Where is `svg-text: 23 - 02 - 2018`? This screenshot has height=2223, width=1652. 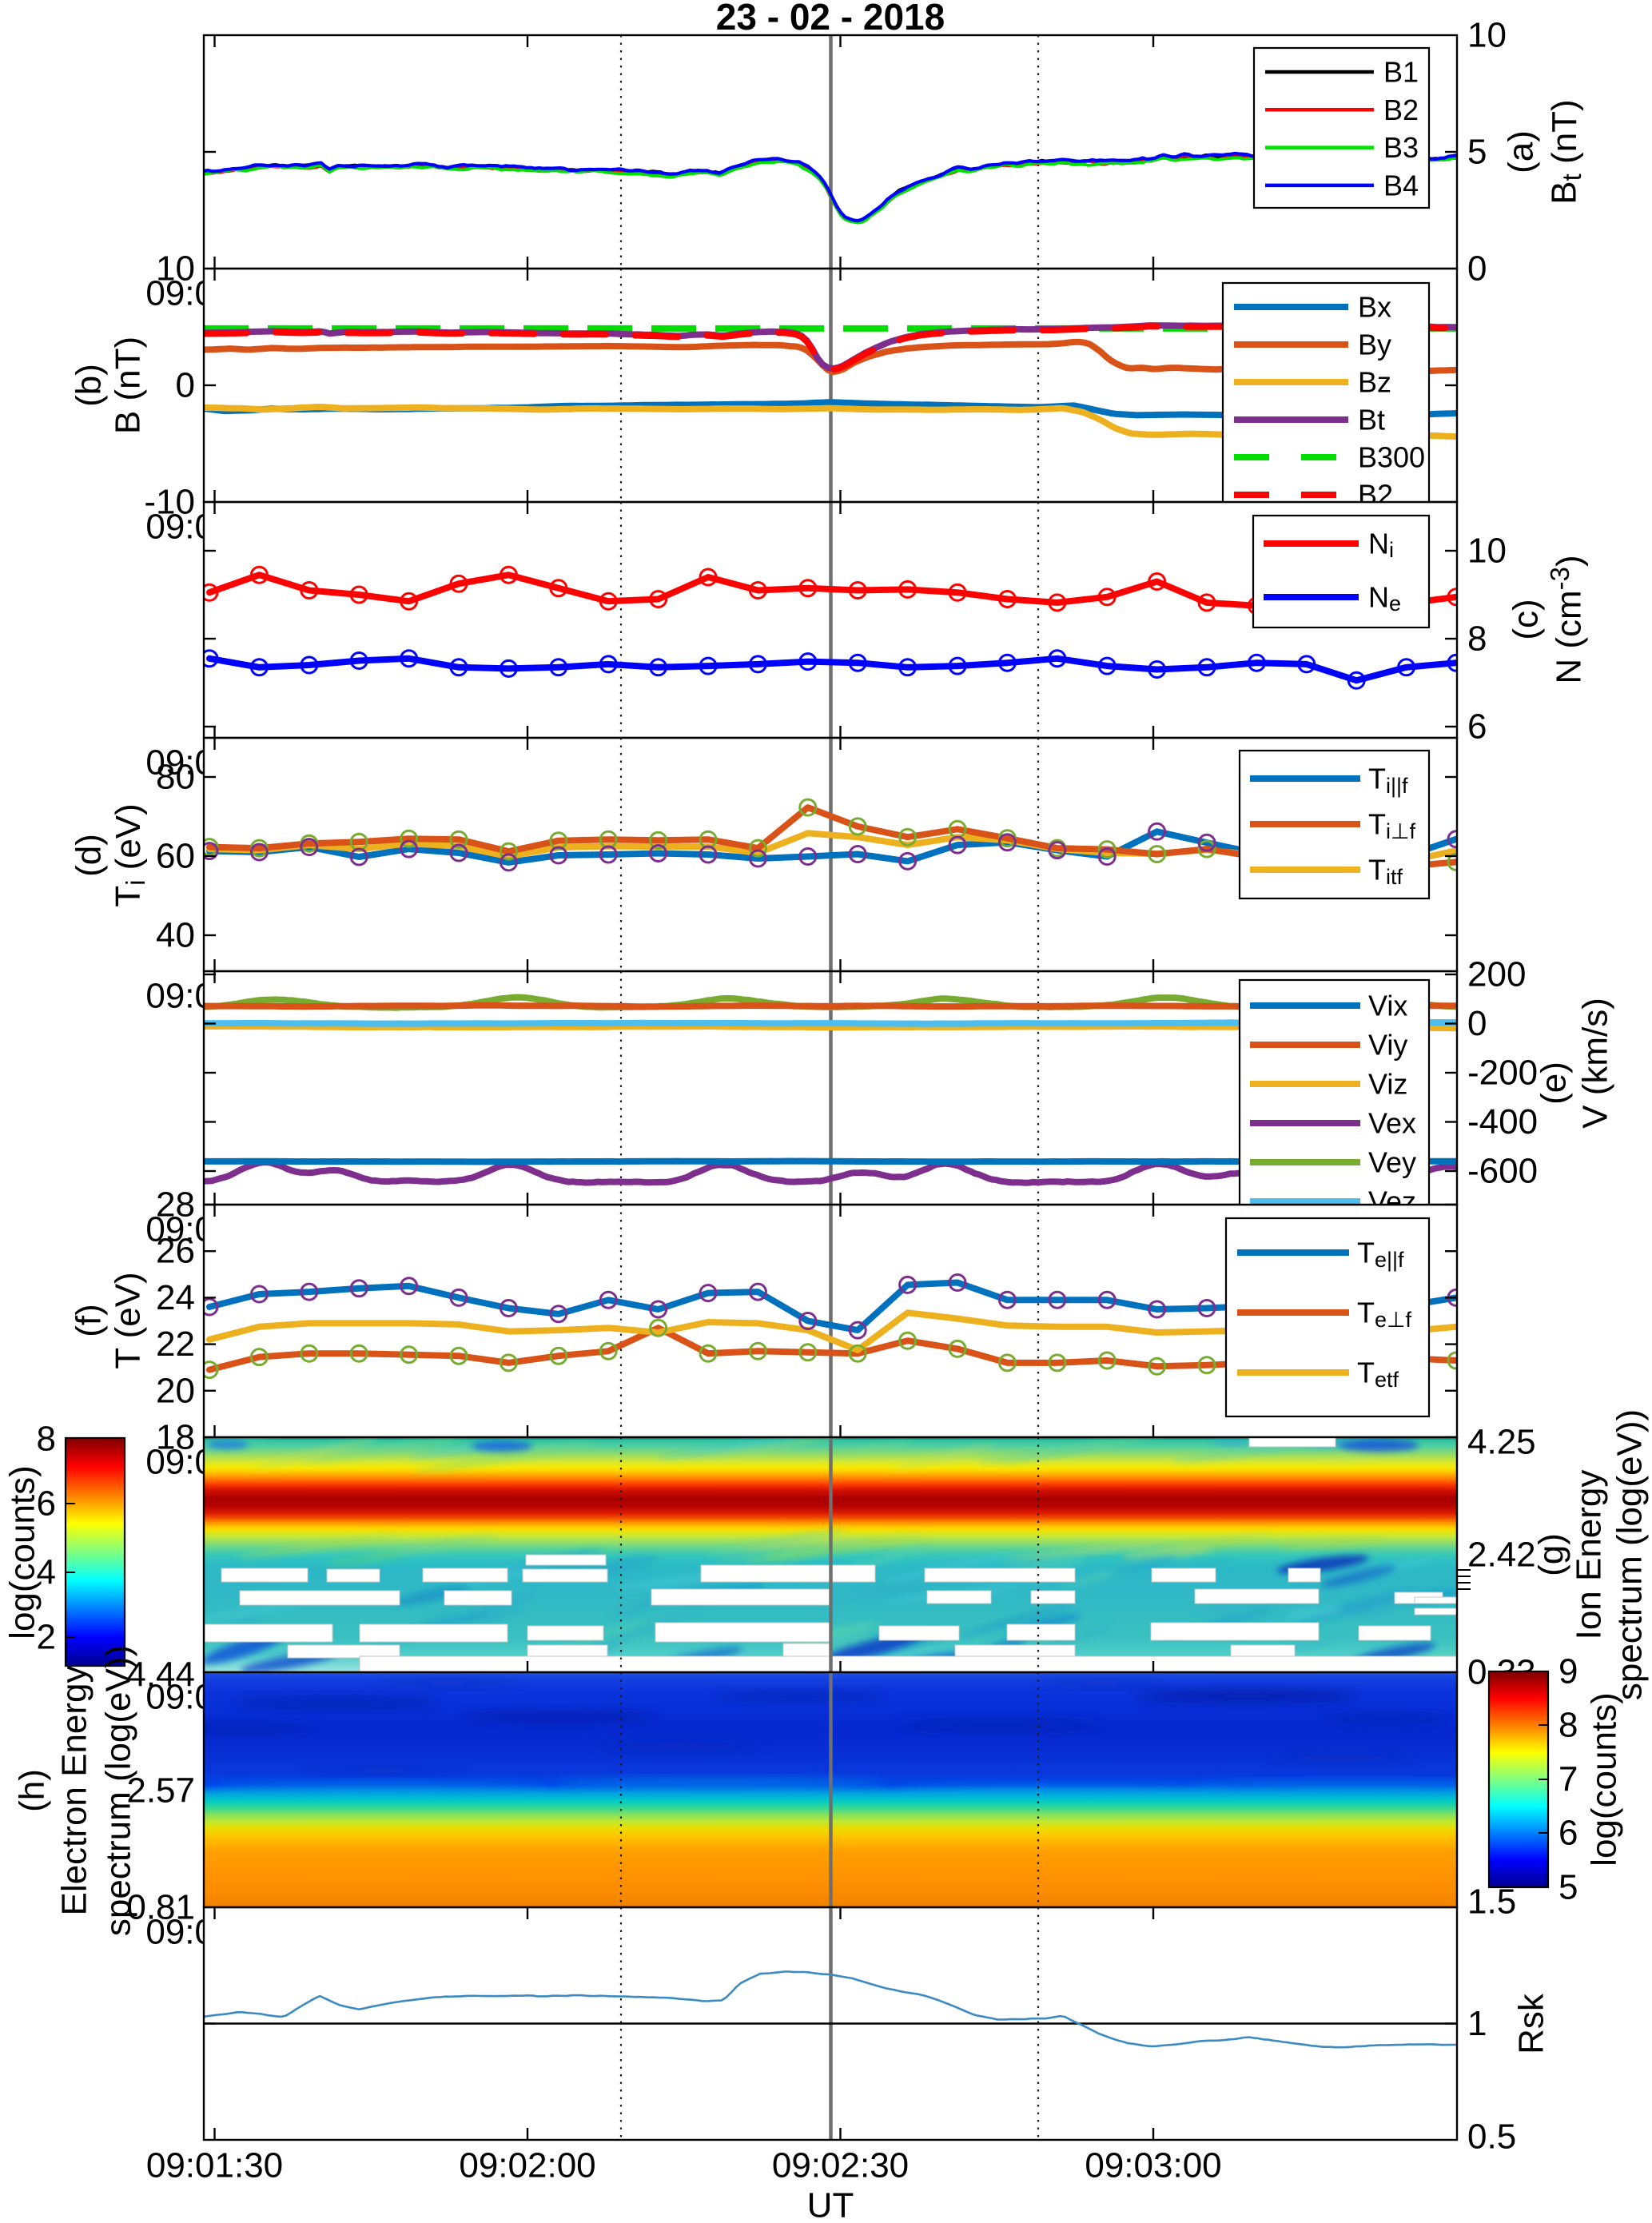
svg-text: 23 - 02 - 2018 is located at coordinates (830, 19).